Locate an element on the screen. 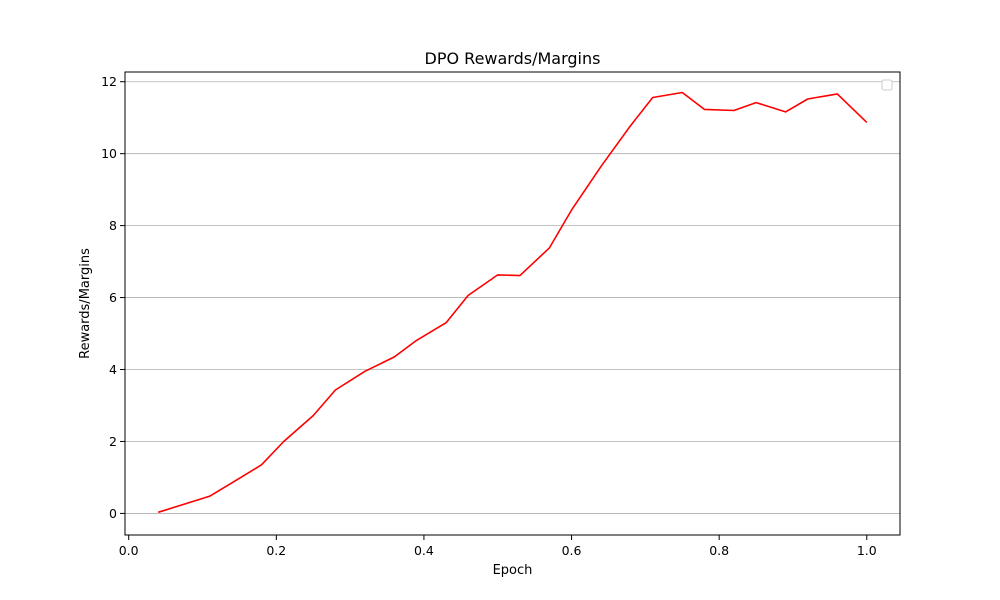 The width and height of the screenshot is (1000, 600). x-tick-label: 0.8 is located at coordinates (719, 550).